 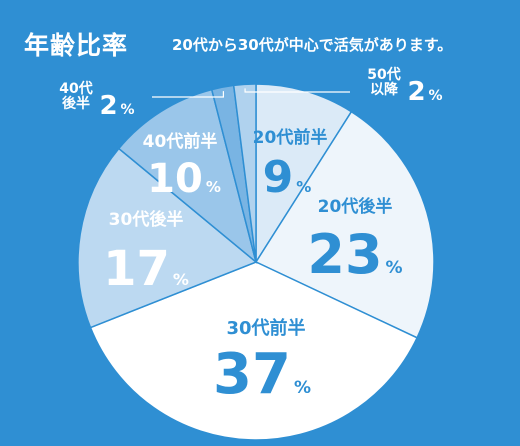 I want to click on chart-title: 年齢比率, so click(x=76, y=45).